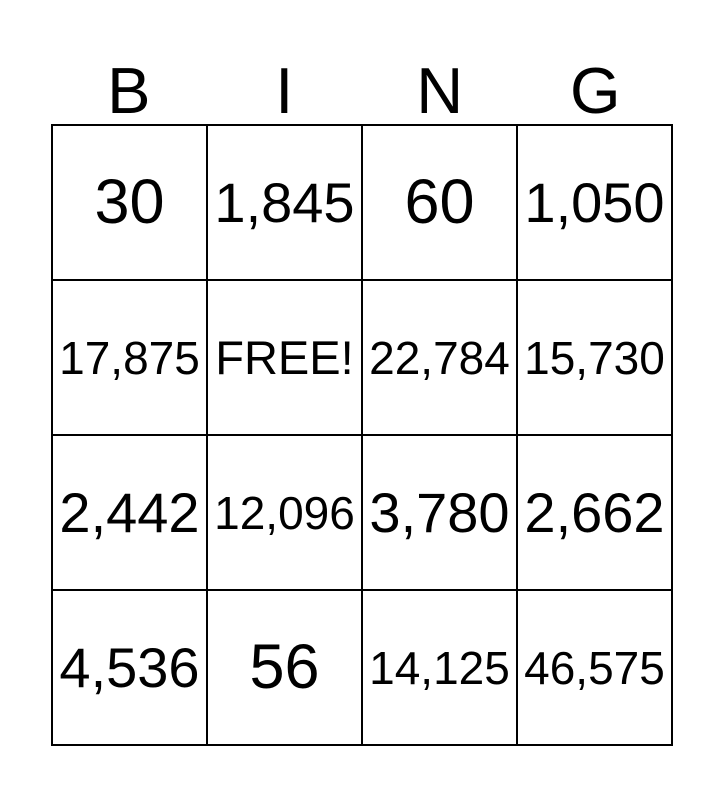 The height and width of the screenshot is (800, 723). What do you see at coordinates (284, 357) in the screenshot?
I see `bingo-cell-free: FREE!` at bounding box center [284, 357].